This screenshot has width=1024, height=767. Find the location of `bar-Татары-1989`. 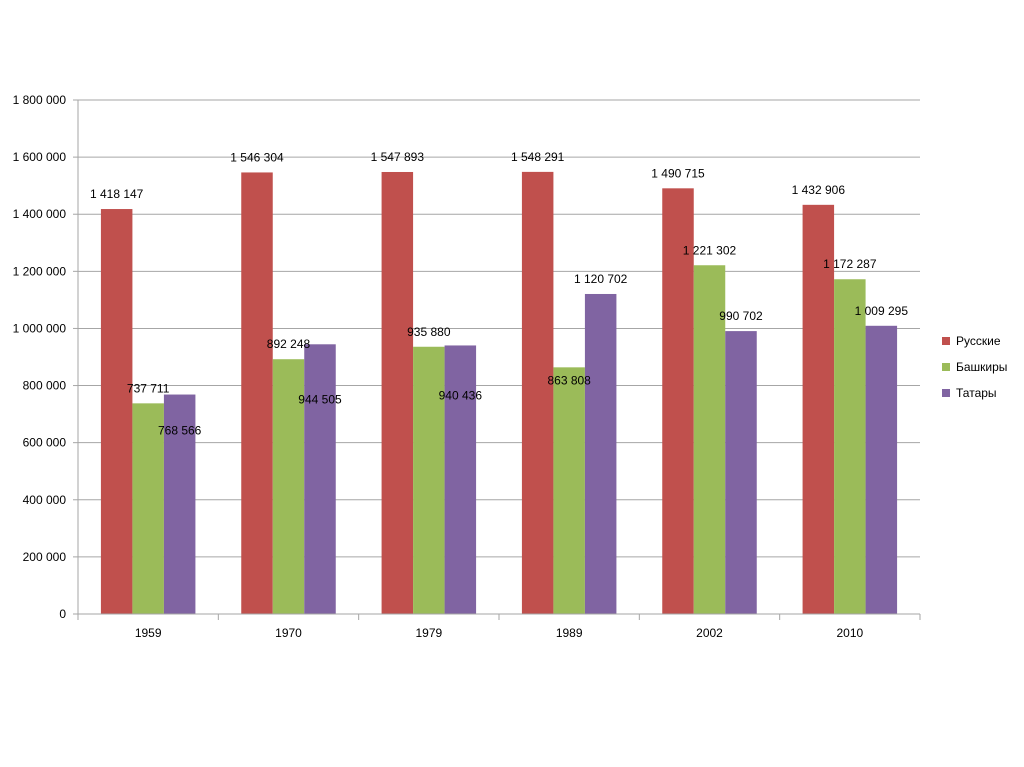

bar-Татары-1989 is located at coordinates (600, 453).